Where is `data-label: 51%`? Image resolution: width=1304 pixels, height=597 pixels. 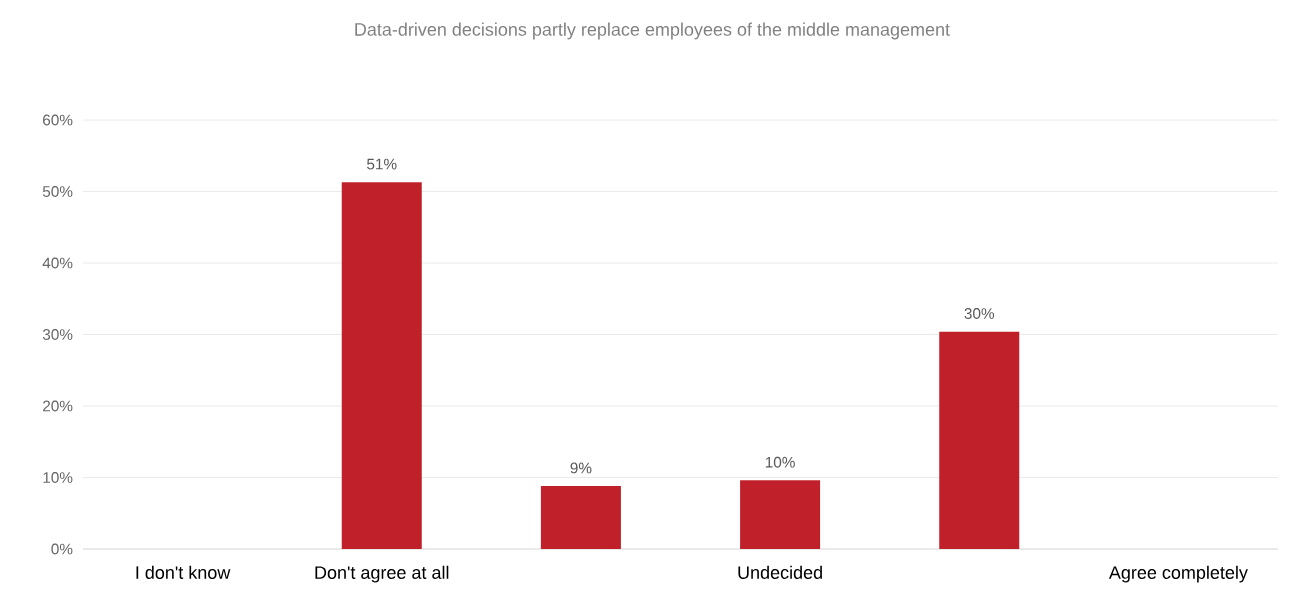
data-label: 51% is located at coordinates (382, 164).